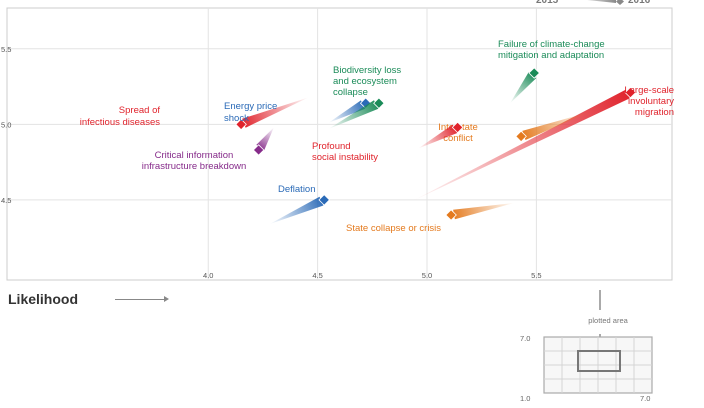  Describe the element at coordinates (296, 210) in the screenshot. I see `trail-deflation` at that location.